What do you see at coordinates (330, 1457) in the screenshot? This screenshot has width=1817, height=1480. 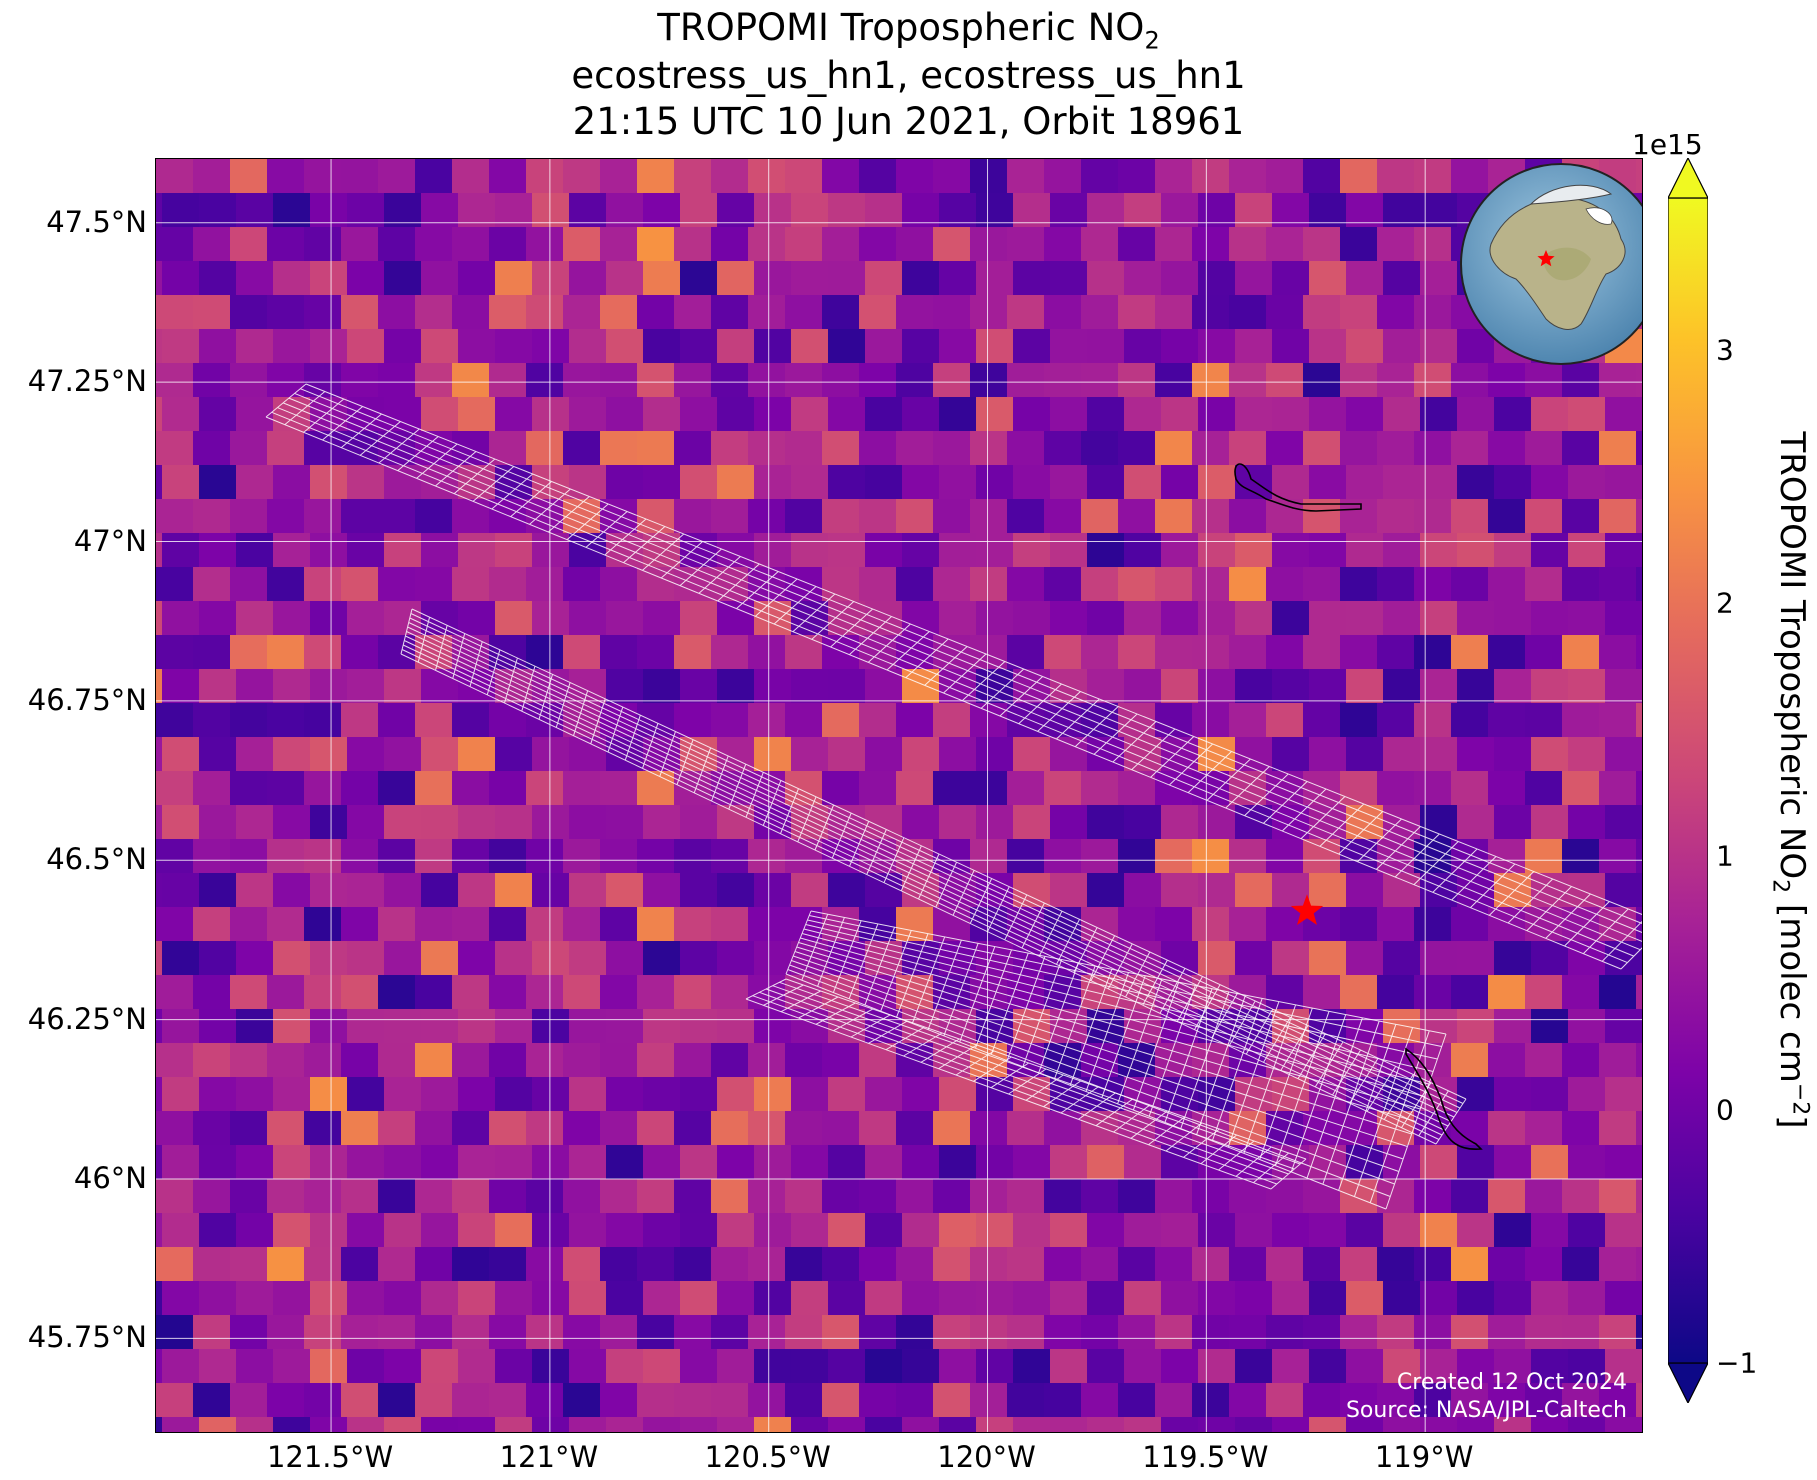 I see `lon-tick-label: 121.5°W` at bounding box center [330, 1457].